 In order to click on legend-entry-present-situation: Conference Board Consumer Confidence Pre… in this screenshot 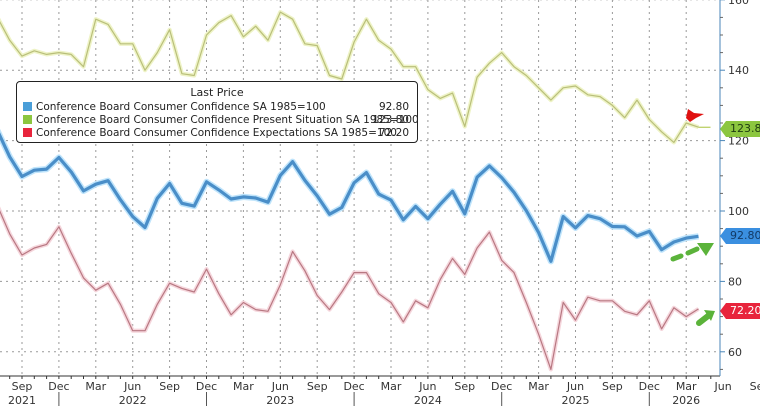, I will do `click(221, 120)`.